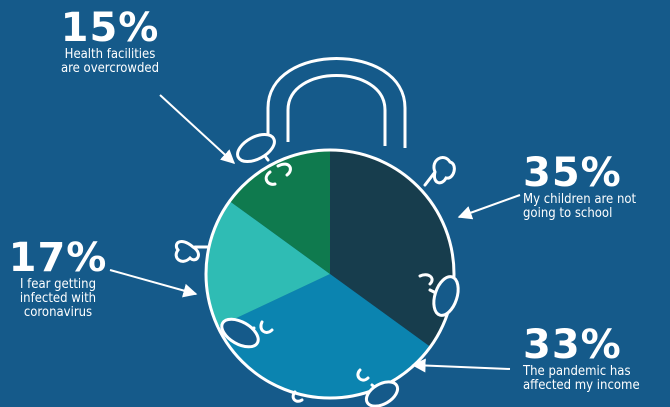  Describe the element at coordinates (336, 102) in the screenshot. I see `padlock-shackle` at that location.